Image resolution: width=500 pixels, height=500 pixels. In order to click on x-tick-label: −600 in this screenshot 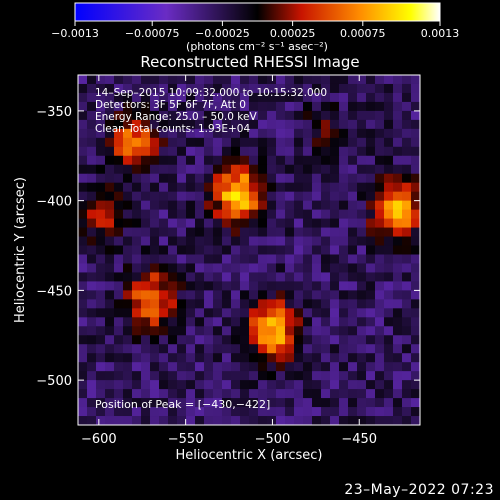, I will do `click(99, 439)`.